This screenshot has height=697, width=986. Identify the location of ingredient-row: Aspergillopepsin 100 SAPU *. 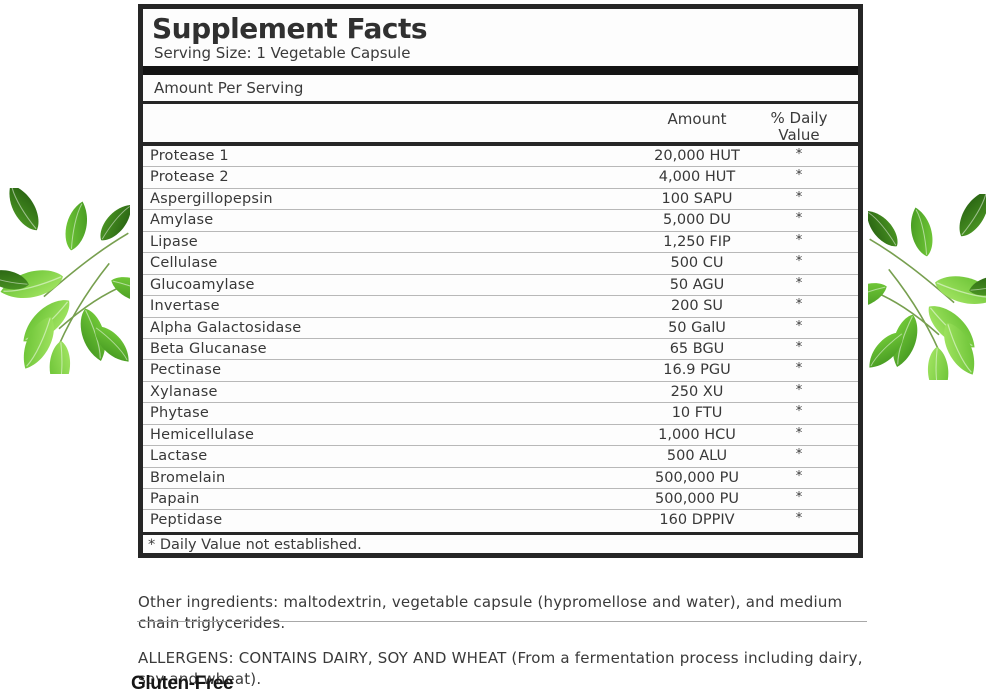
(500, 200).